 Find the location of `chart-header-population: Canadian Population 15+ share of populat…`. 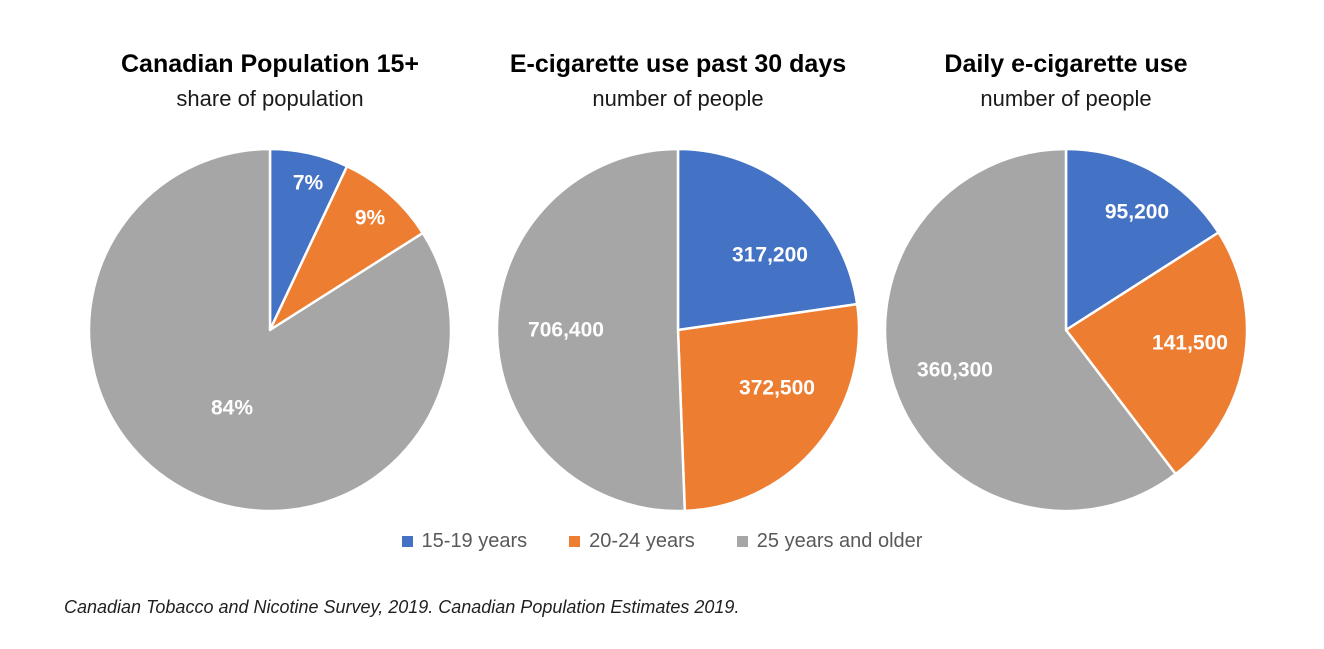

chart-header-population: Canadian Population 15+ share of populat… is located at coordinates (270, 81).